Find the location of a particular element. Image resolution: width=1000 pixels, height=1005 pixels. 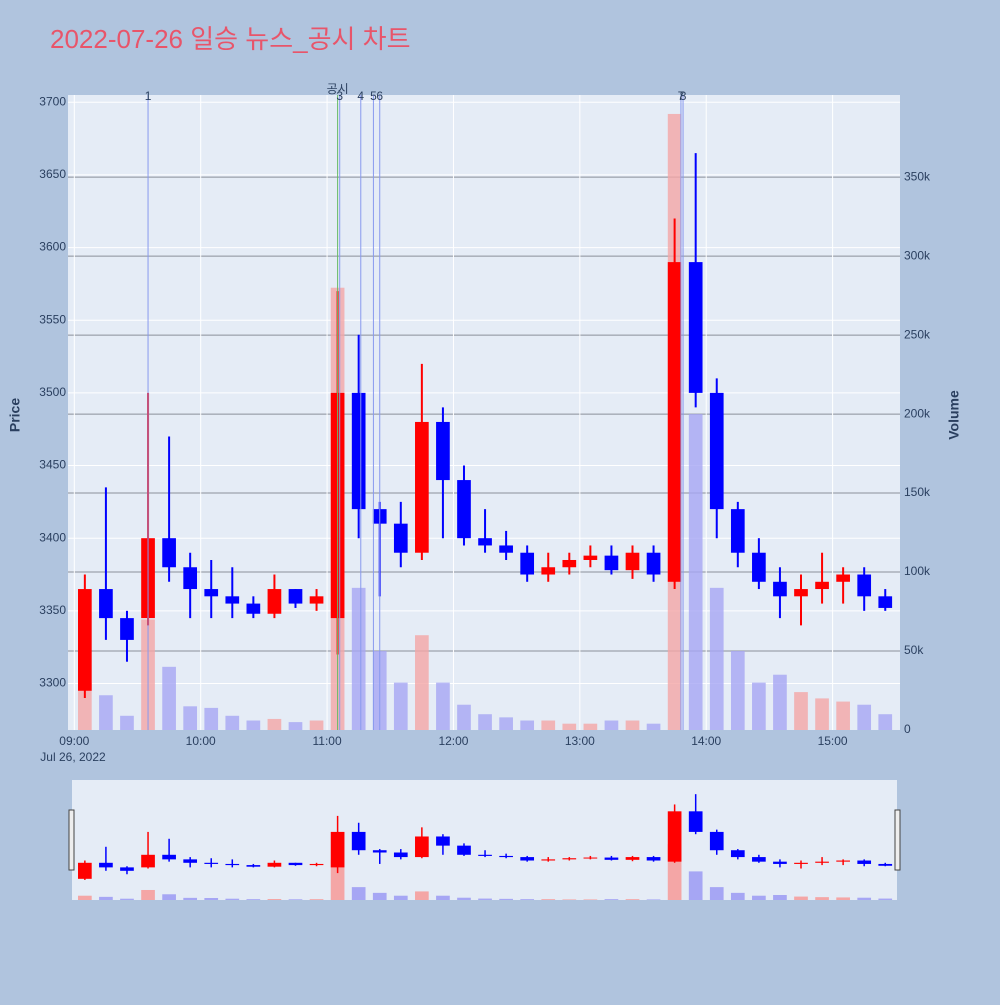

y2-tick-label: 300k is located at coordinates (917, 255).